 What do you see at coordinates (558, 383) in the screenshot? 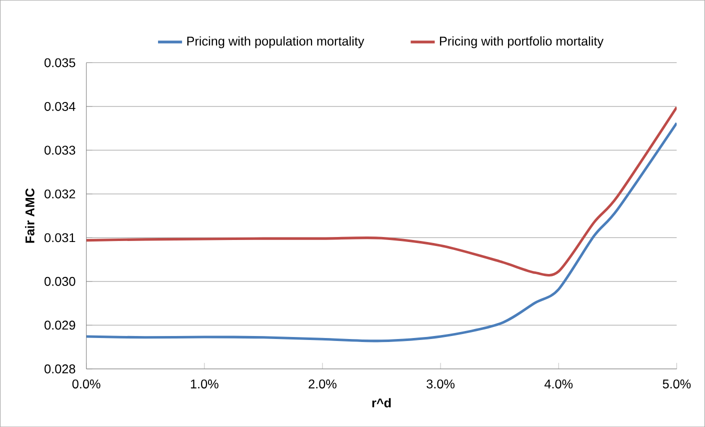
I see `x-tick-label: 4.0%` at bounding box center [558, 383].